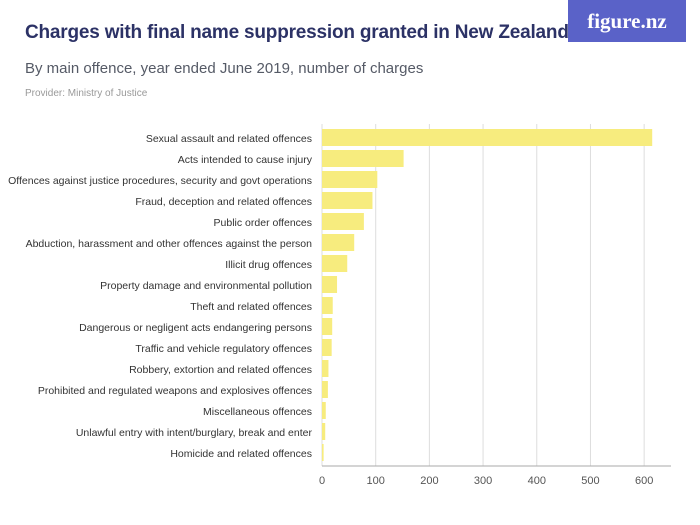  I want to click on category-label: Traffic and vehicle regulatory offences, so click(223, 349).